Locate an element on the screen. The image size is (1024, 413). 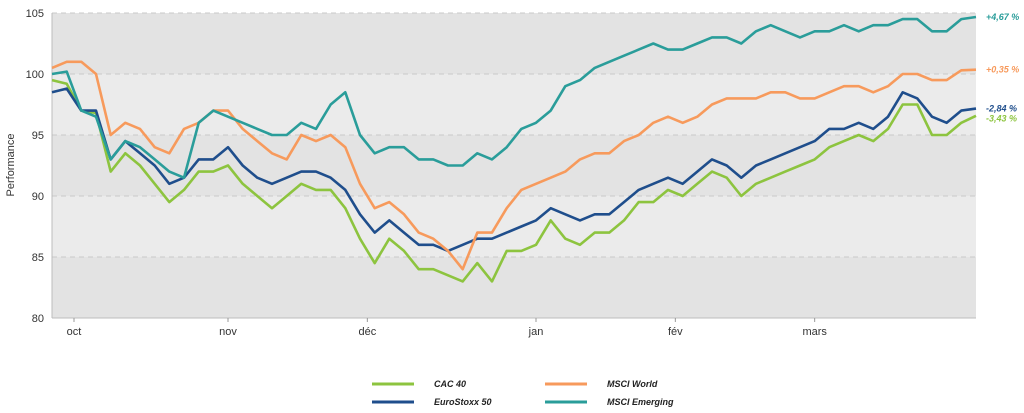
x-tick-label: nov is located at coordinates (228, 332).